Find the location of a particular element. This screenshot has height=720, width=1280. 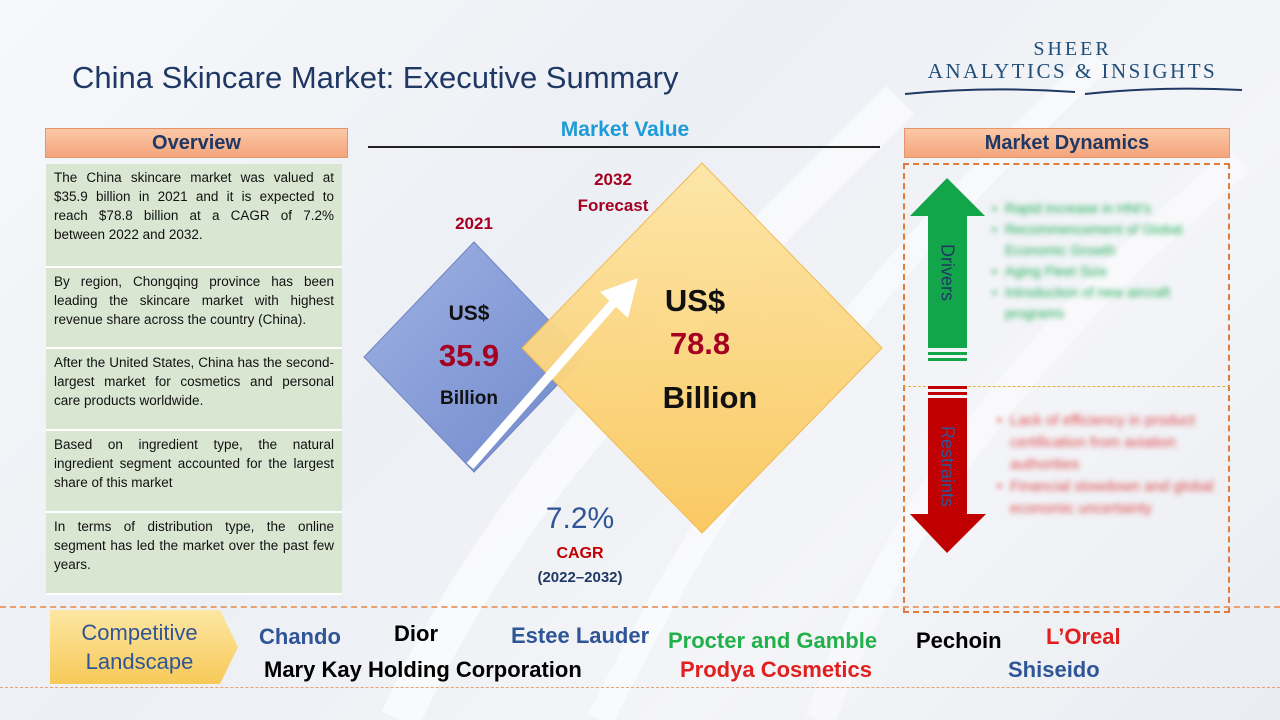

company-name: Dior is located at coordinates (416, 633).